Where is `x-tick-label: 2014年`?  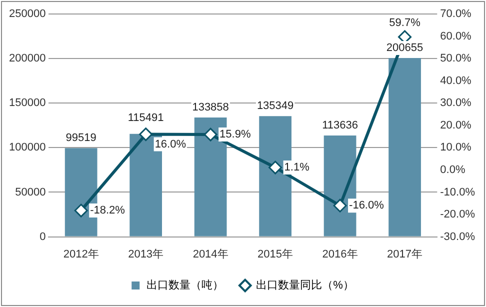 x-tick-label: 2014年 is located at coordinates (210, 254).